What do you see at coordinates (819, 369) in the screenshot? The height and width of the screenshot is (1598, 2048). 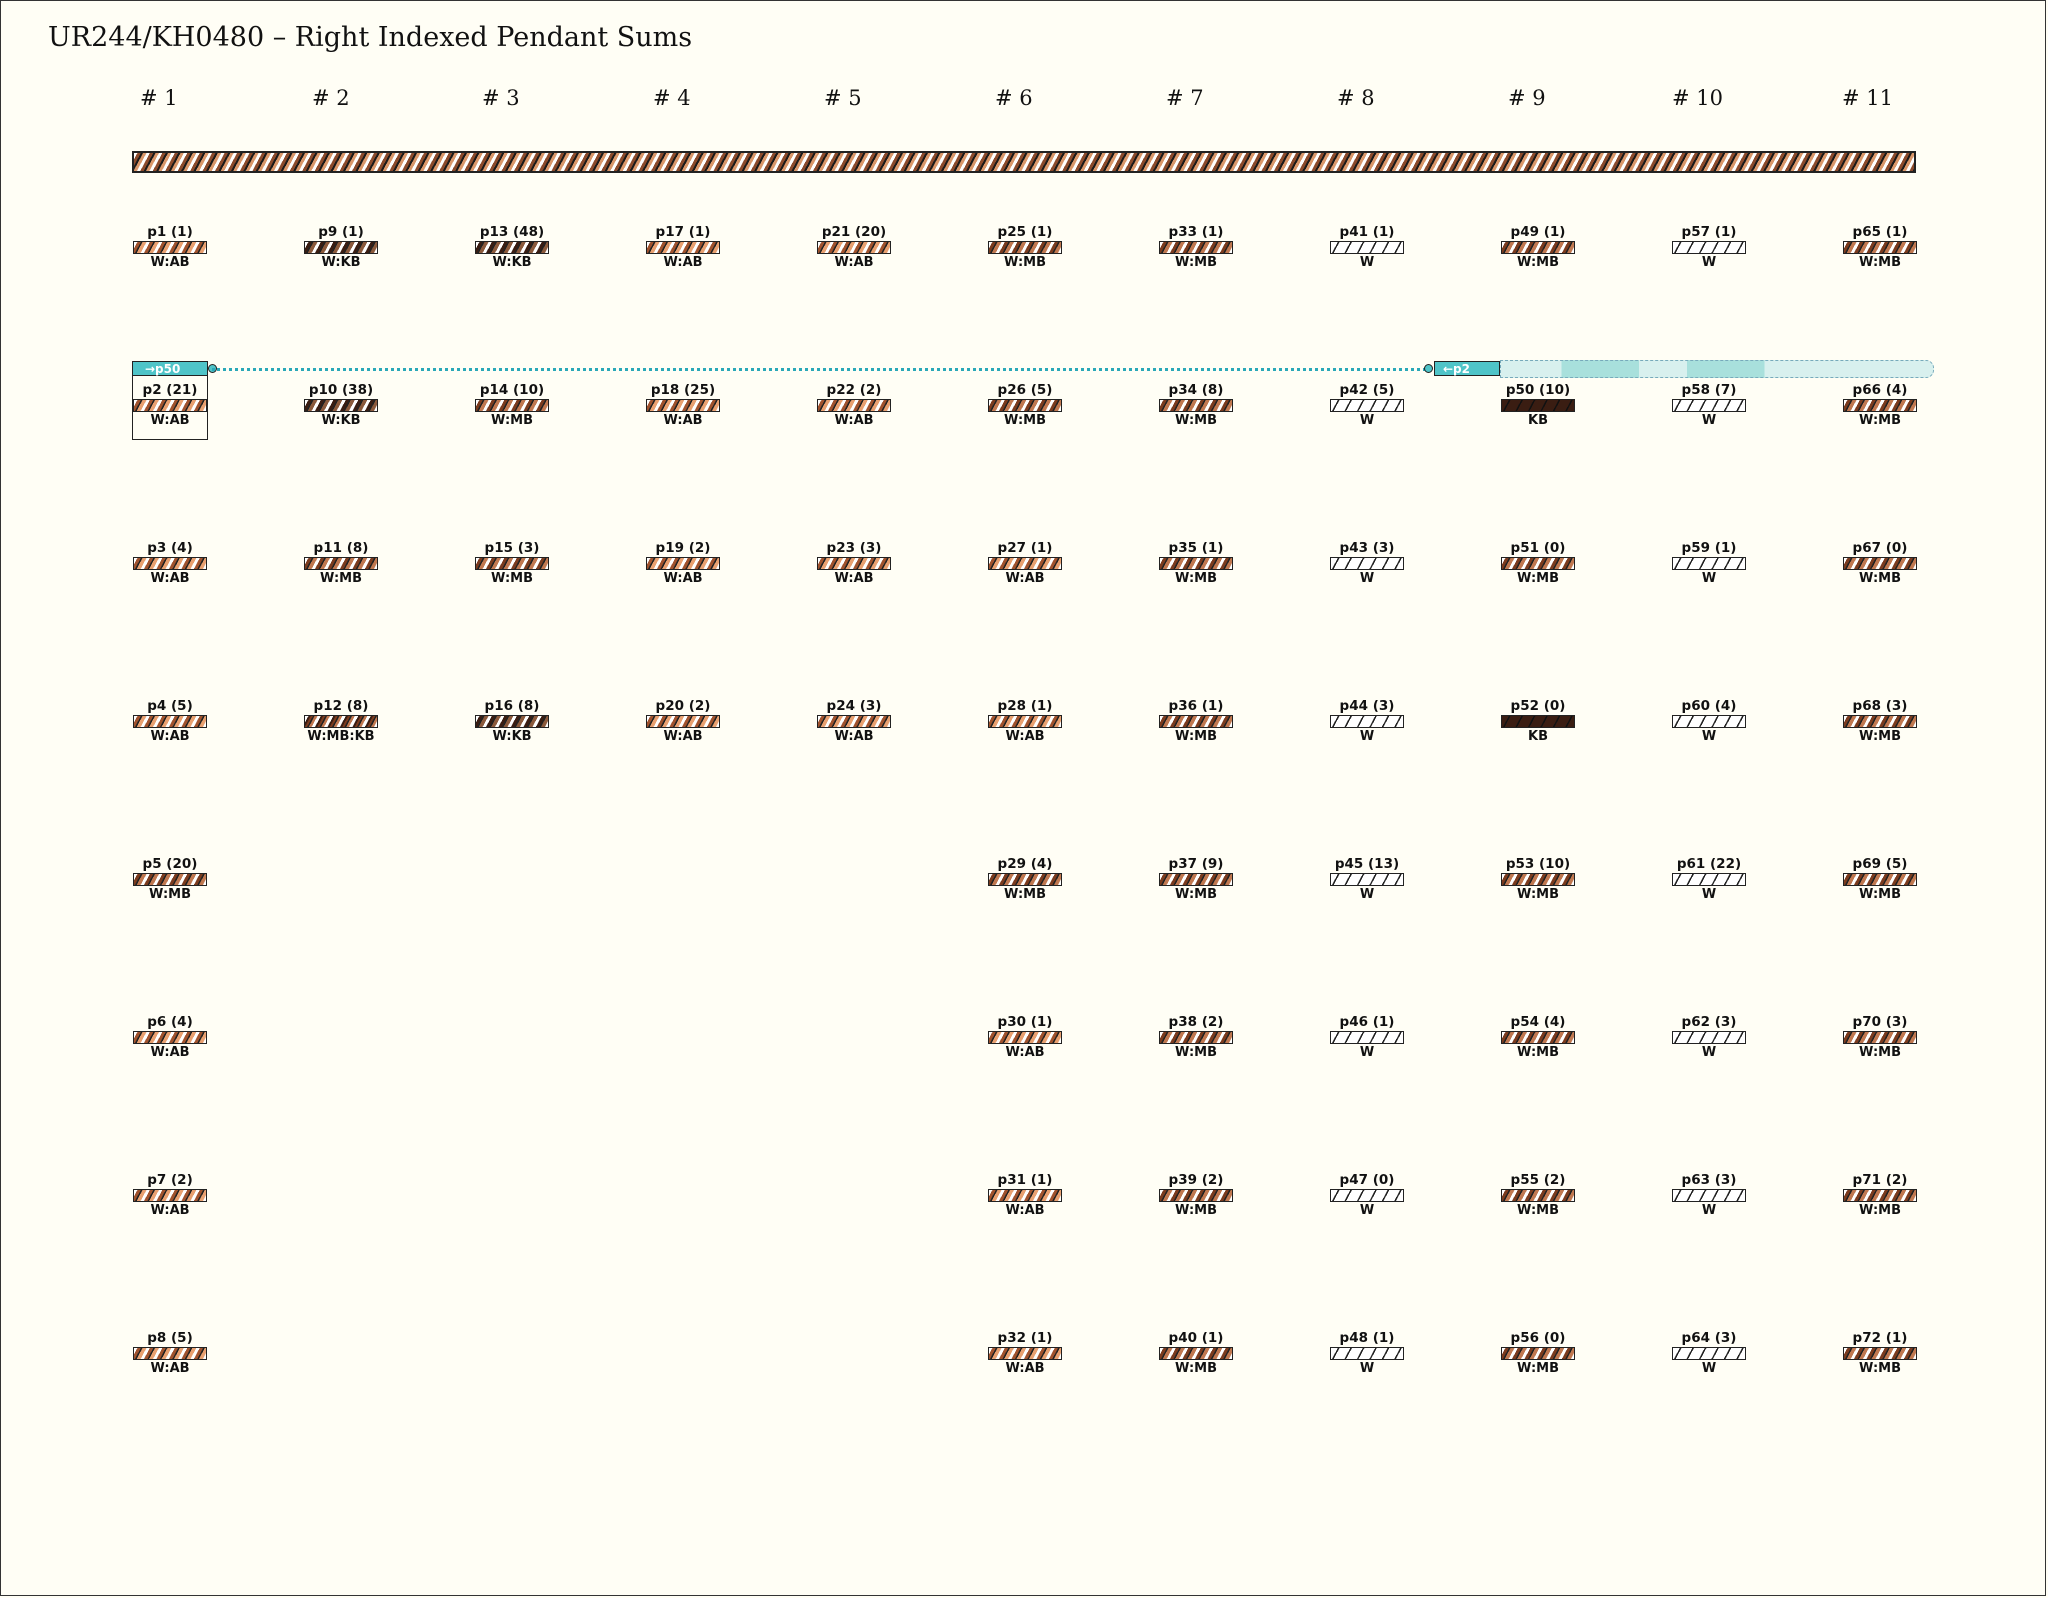 I see `link-dotted-line` at bounding box center [819, 369].